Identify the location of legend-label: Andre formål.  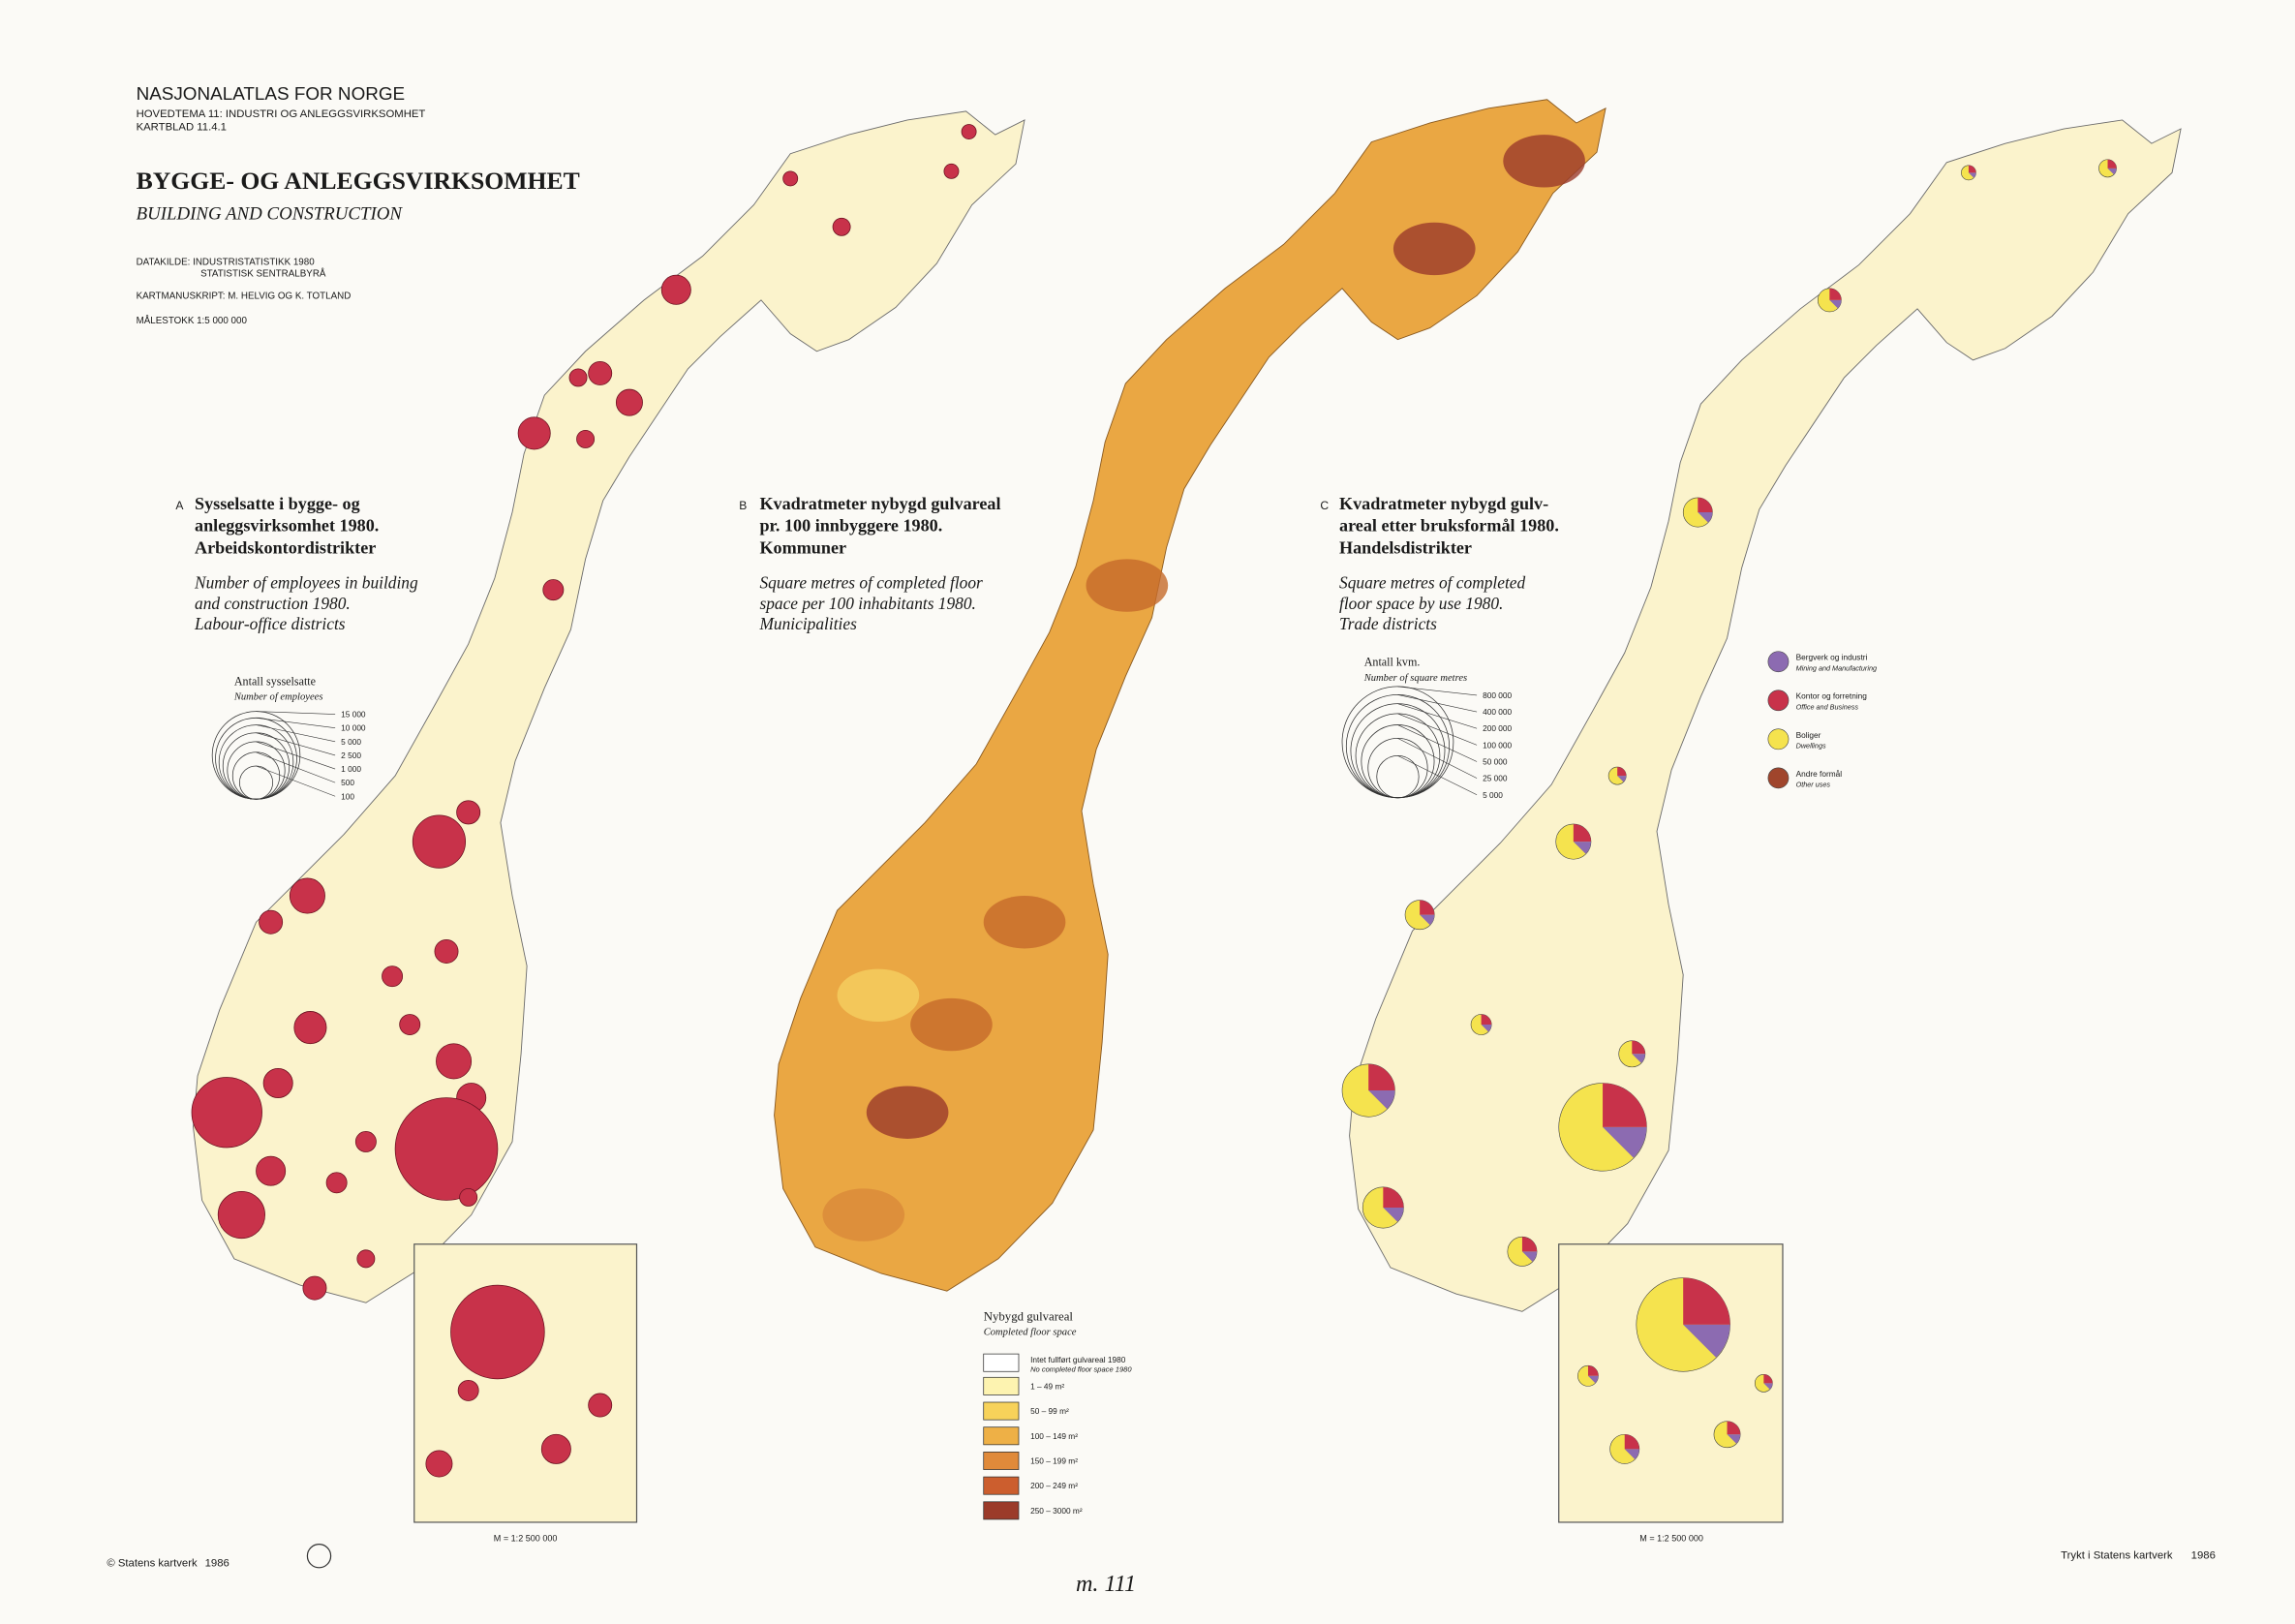
(1820, 774).